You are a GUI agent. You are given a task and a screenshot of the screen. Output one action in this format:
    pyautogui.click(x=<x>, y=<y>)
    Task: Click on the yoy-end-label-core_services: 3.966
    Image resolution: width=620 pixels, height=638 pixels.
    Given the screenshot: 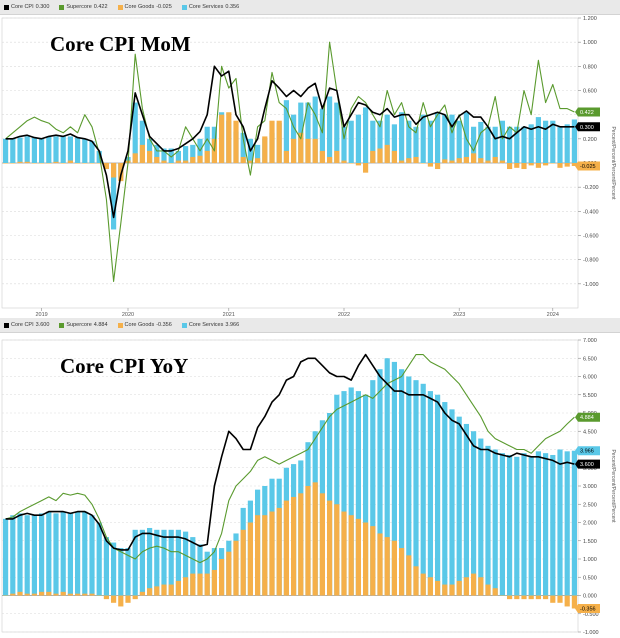 What is the action you would take?
    pyautogui.click(x=587, y=451)
    